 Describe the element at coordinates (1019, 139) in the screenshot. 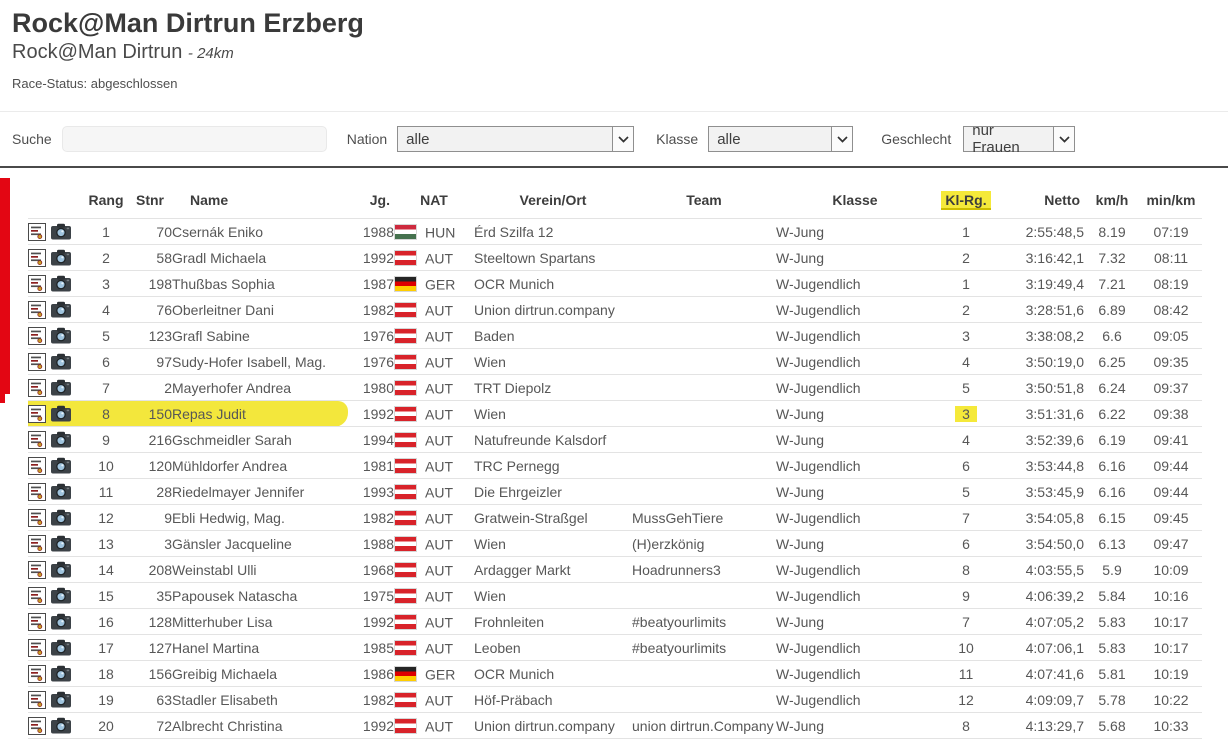

I see `geschlecht-select: nur Frauen` at that location.